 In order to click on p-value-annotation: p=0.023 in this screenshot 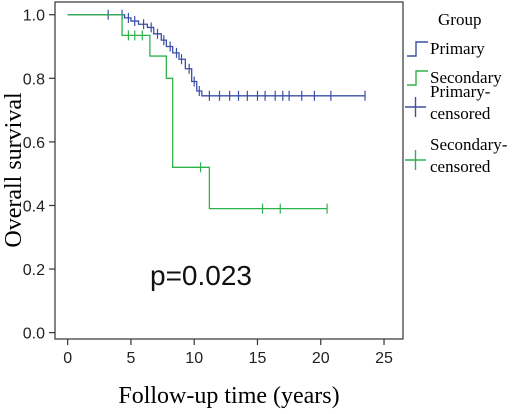, I will do `click(201, 275)`.